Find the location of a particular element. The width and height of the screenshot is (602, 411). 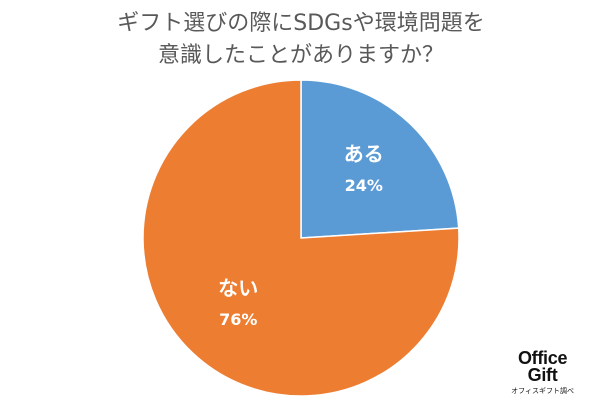

chart-title-line-2: 意識したことがありますか？ is located at coordinates (300, 55).